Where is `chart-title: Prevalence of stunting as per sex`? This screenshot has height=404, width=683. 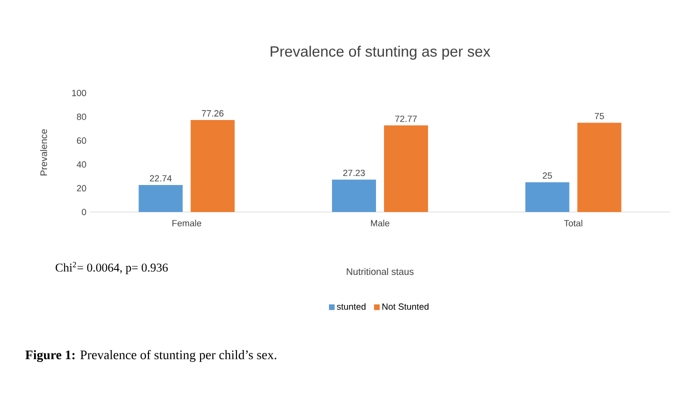
chart-title: Prevalence of stunting as per sex is located at coordinates (380, 53).